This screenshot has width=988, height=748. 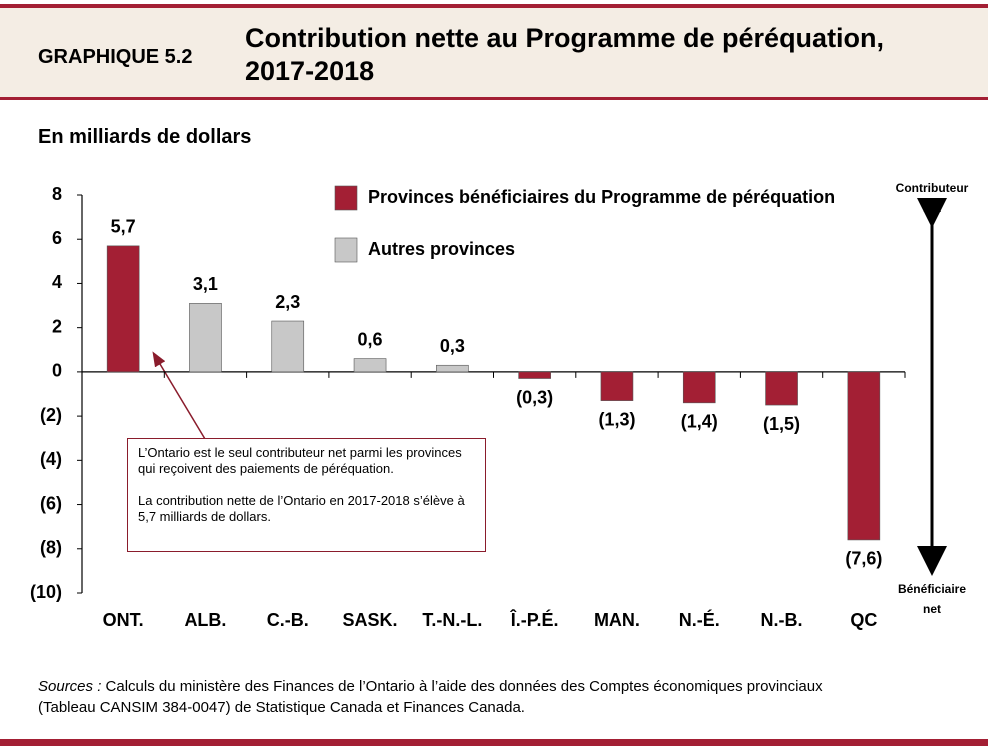 What do you see at coordinates (57, 238) in the screenshot?
I see `y-tick-label: 6` at bounding box center [57, 238].